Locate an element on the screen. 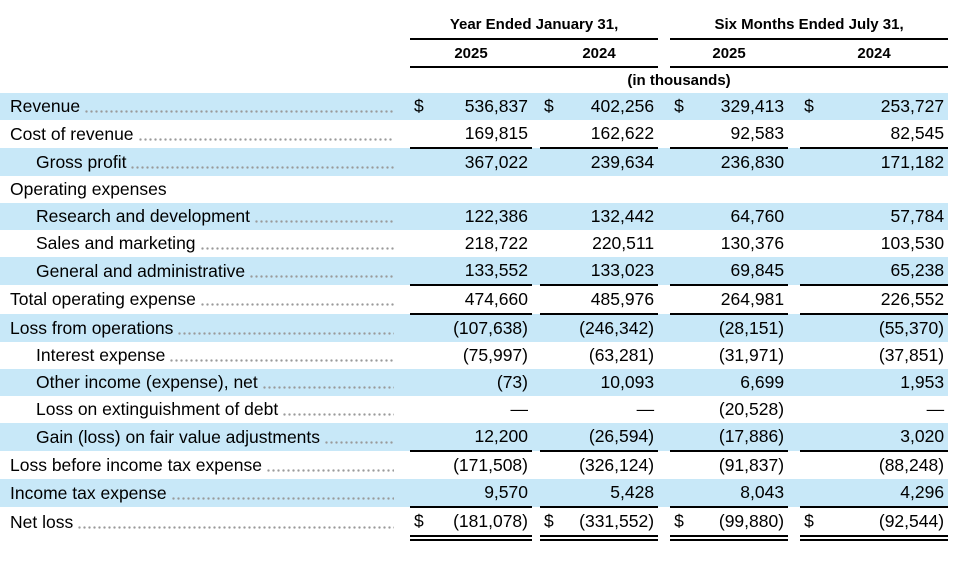 This screenshot has height=569, width=964. value-cell: (181,078) is located at coordinates (482, 524).